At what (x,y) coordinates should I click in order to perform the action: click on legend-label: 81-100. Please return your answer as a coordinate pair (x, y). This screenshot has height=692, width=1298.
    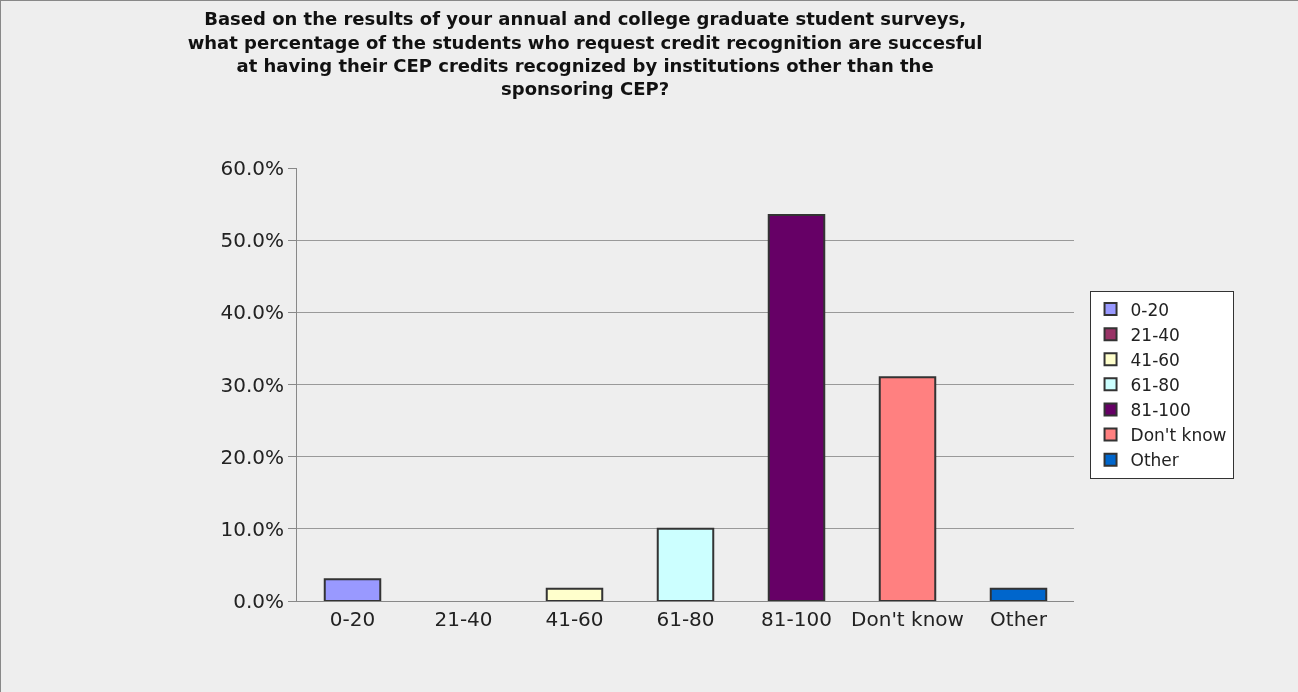
    Looking at the image, I should click on (1160, 410).